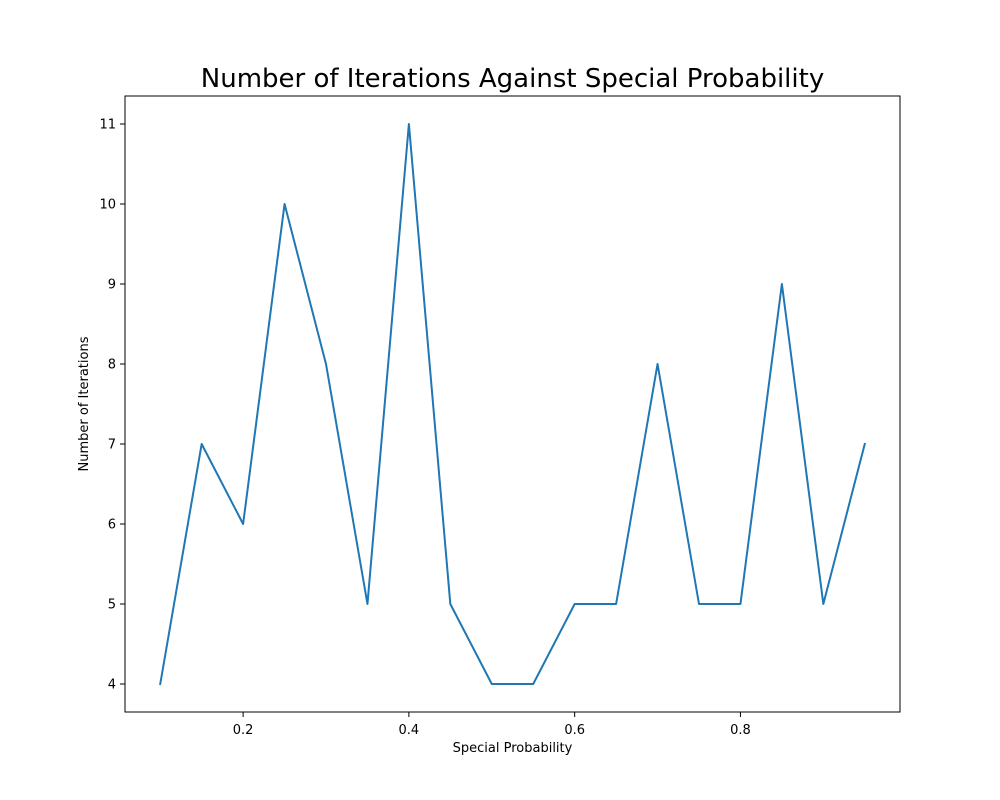 The height and width of the screenshot is (800, 1000). I want to click on y-tick-label: 6, so click(112, 525).